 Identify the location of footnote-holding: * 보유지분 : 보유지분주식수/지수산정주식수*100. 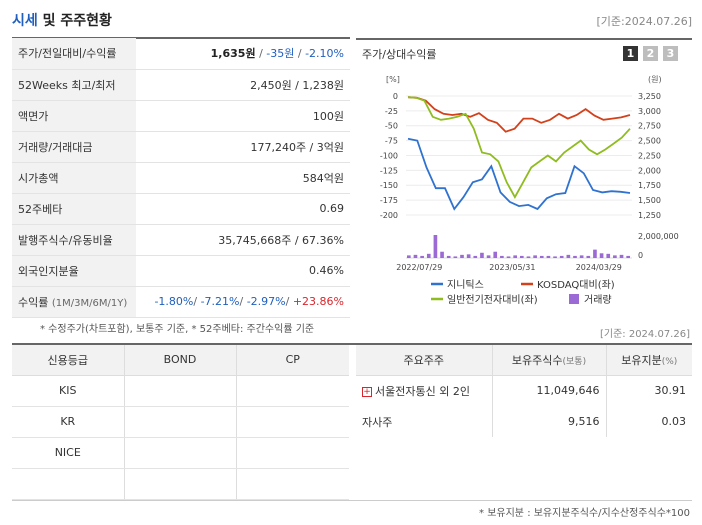
(584, 513).